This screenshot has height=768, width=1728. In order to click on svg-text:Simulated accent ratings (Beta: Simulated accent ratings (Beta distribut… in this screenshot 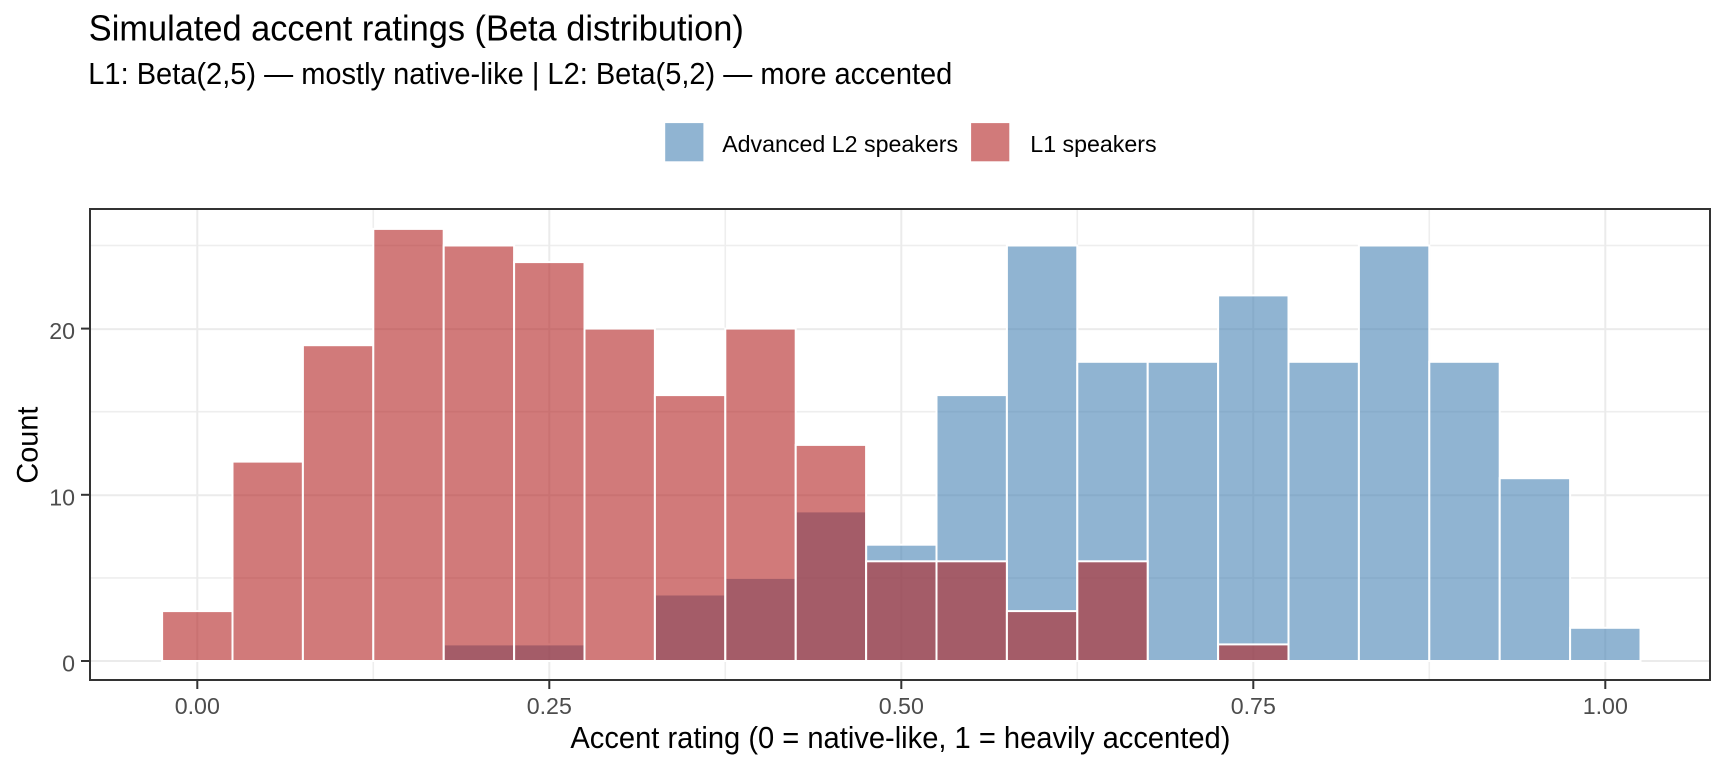, I will do `click(416, 28)`.